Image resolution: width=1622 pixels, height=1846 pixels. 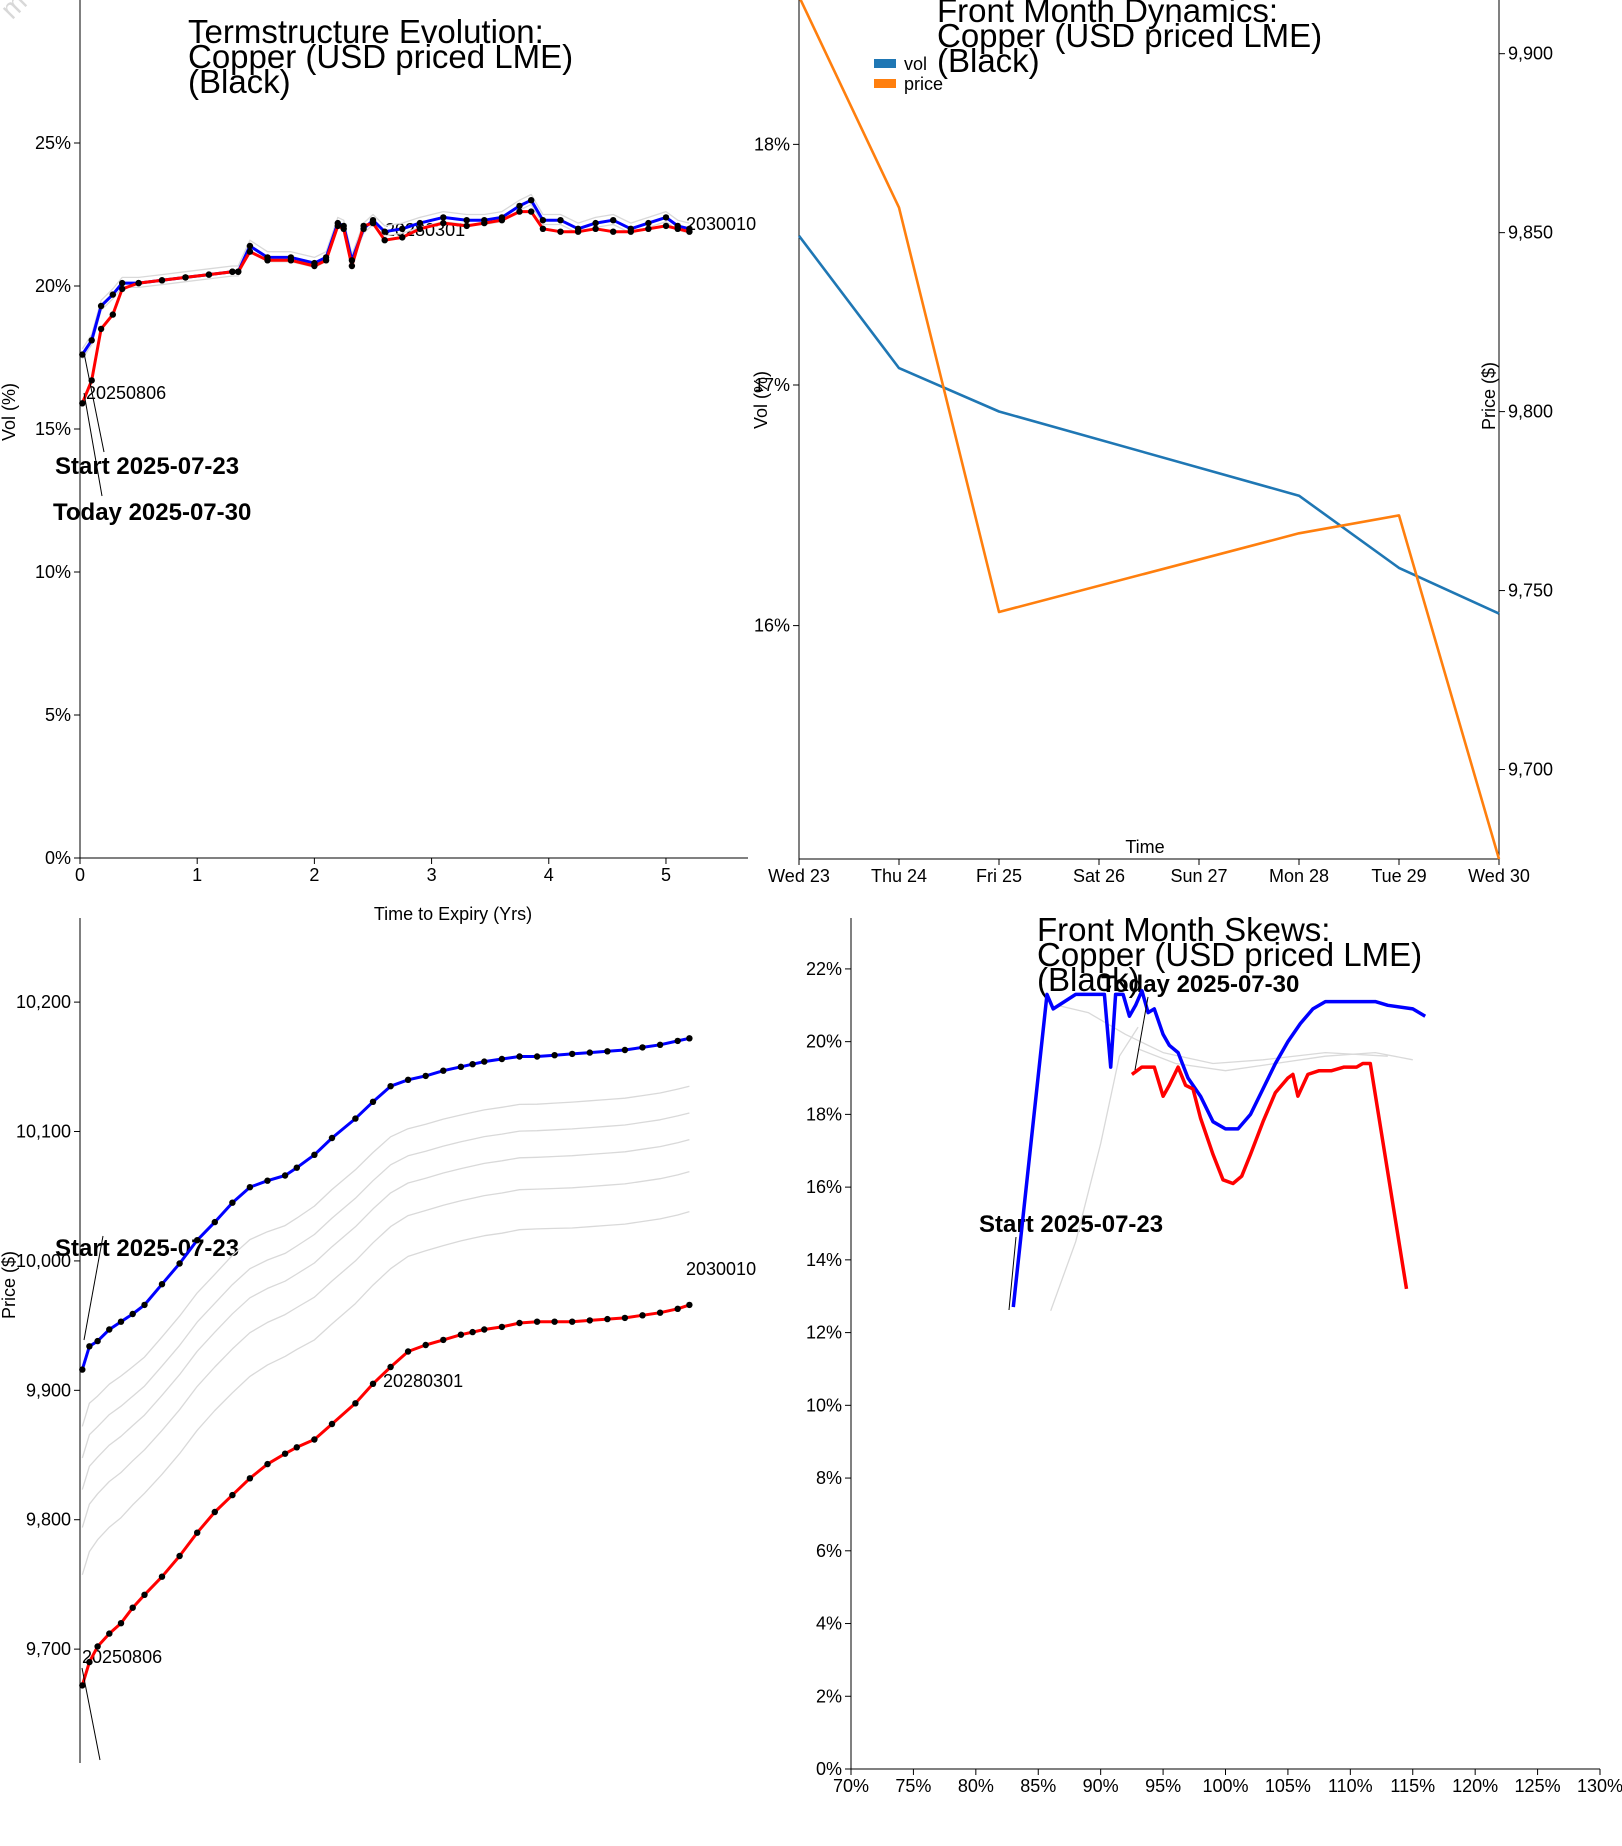 I want to click on price-y-tick-label-0: 9,700, so click(x=48, y=1649).